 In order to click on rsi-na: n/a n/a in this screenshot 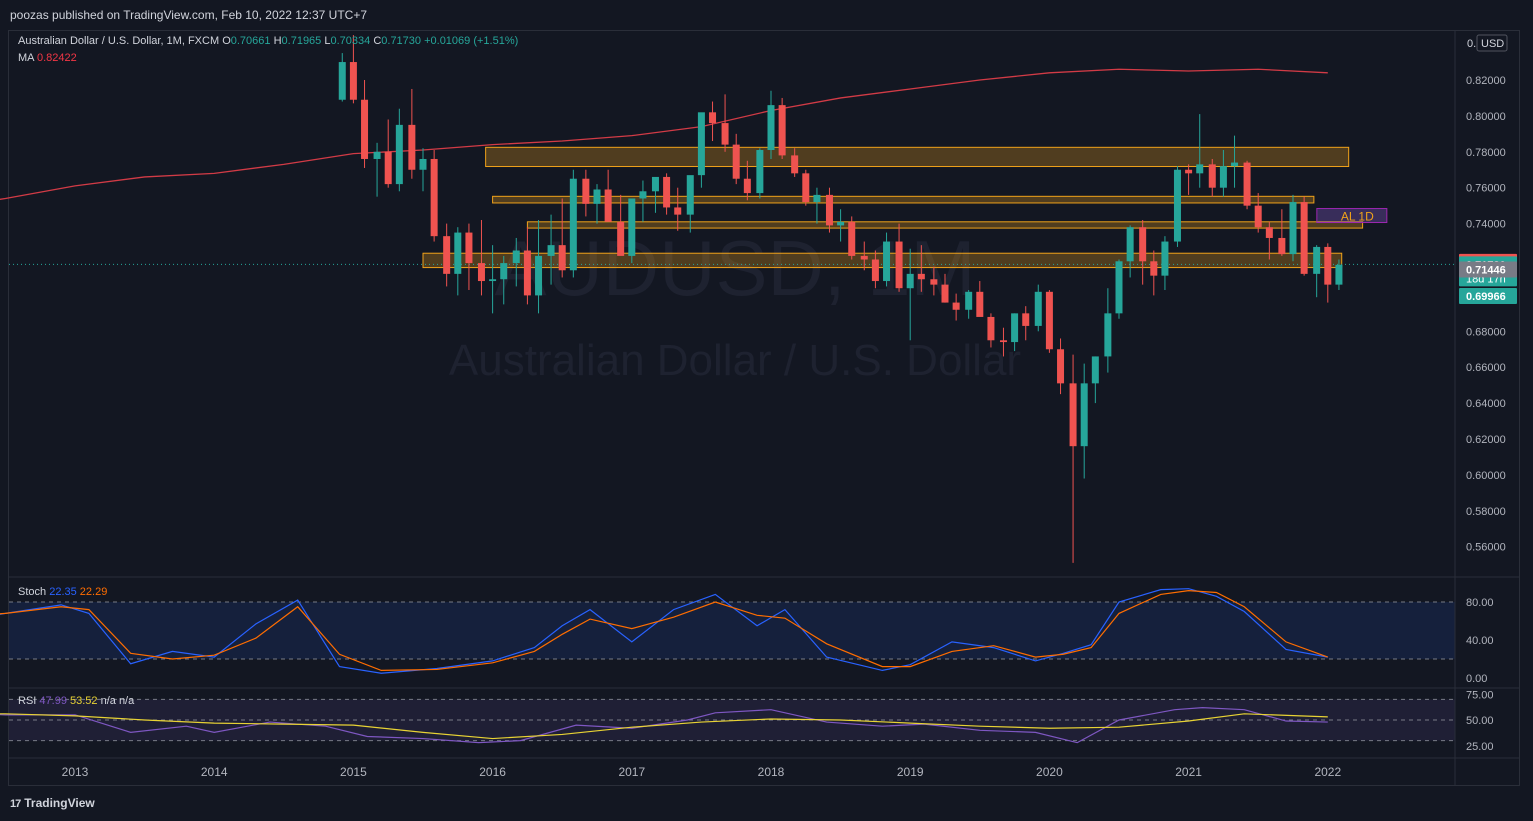, I will do `click(117, 701)`.